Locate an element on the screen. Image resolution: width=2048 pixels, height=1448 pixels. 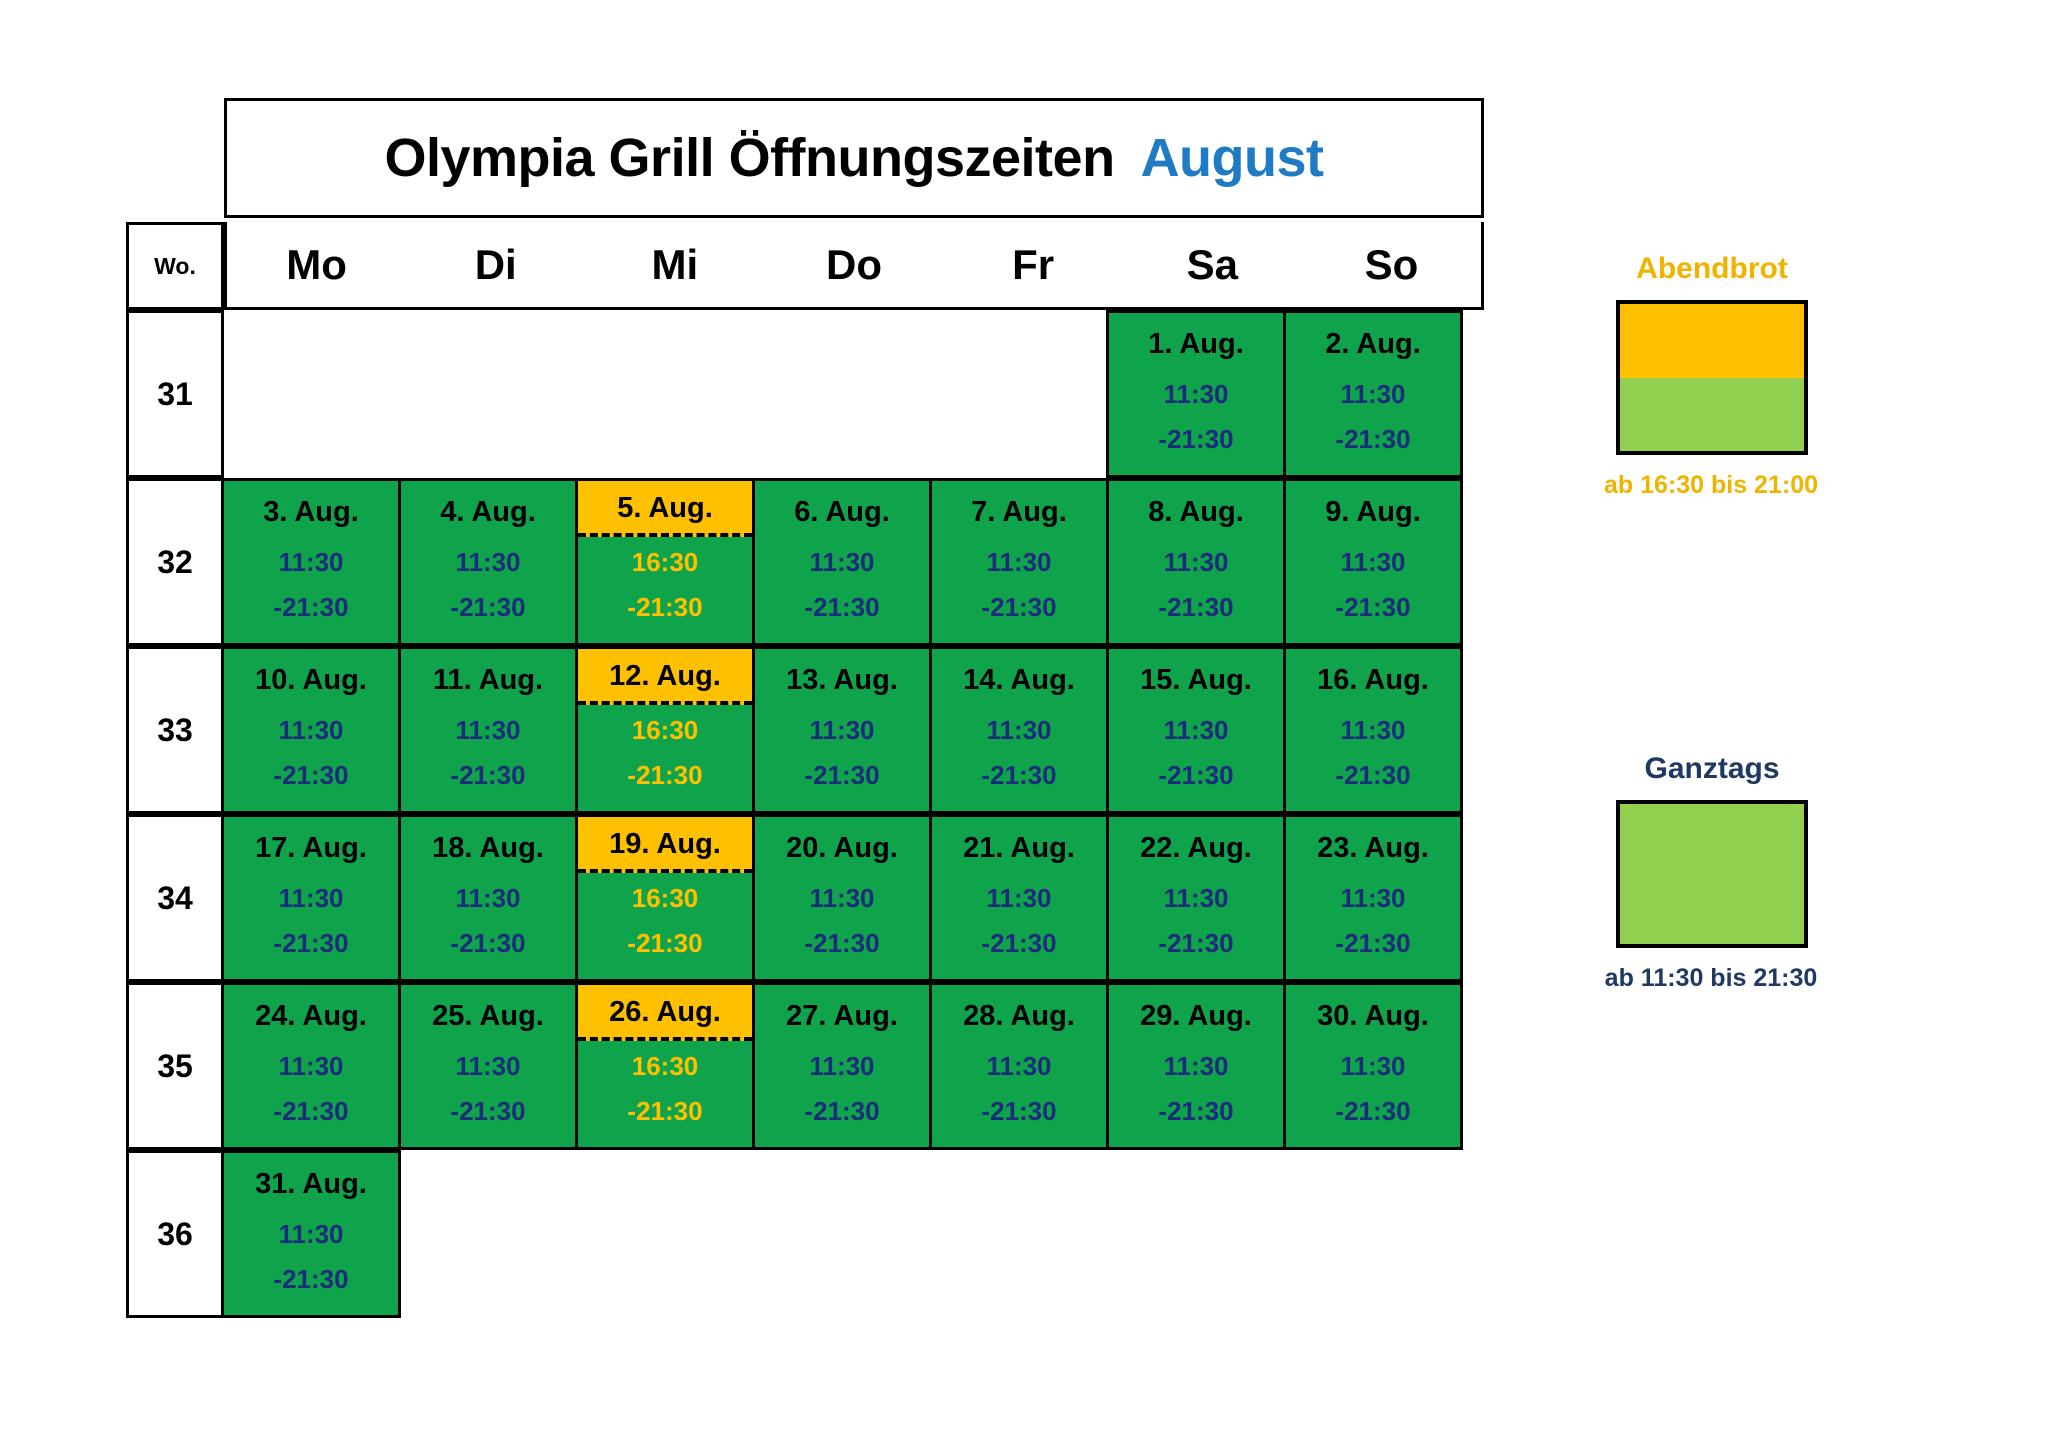
day-cell-mo: 10. Aug. 11:30 -21:30 is located at coordinates (311, 730).